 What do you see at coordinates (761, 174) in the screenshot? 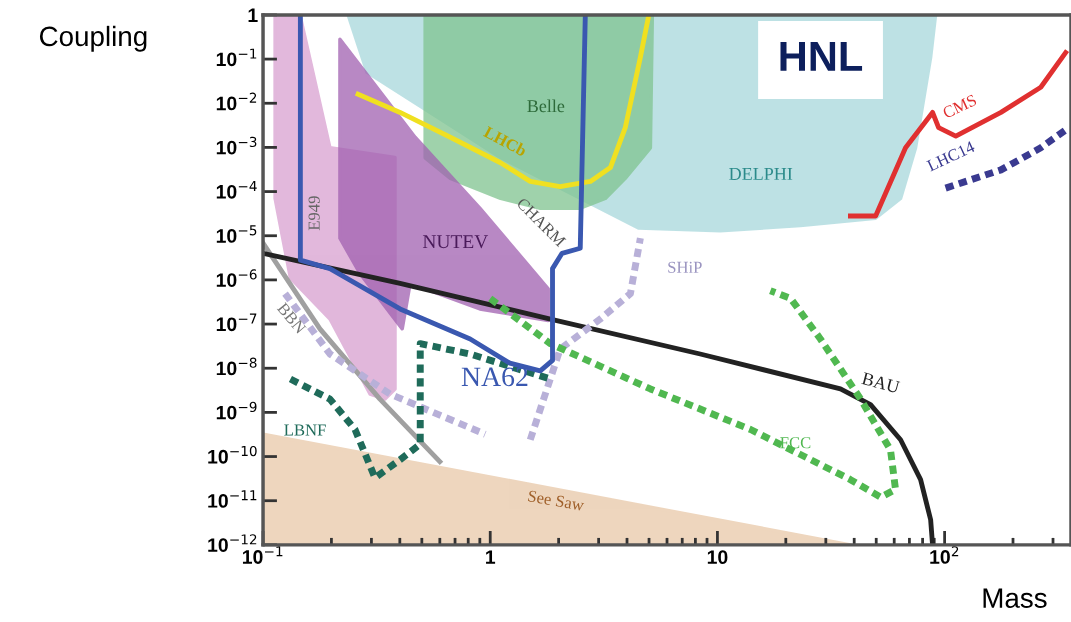
I see `annotation: DELPHI` at bounding box center [761, 174].